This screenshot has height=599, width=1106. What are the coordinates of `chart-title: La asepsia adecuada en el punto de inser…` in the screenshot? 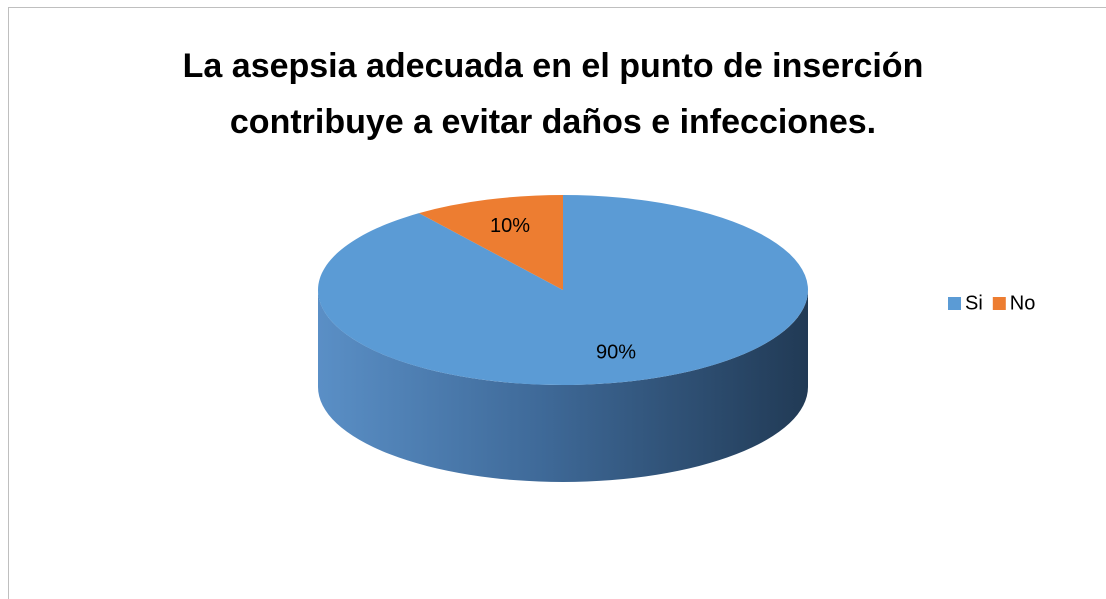 It's located at (553, 94).